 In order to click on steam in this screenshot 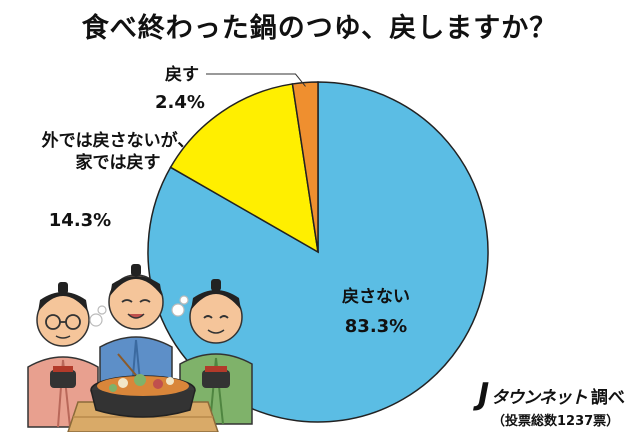, I will do `click(139, 311)`.